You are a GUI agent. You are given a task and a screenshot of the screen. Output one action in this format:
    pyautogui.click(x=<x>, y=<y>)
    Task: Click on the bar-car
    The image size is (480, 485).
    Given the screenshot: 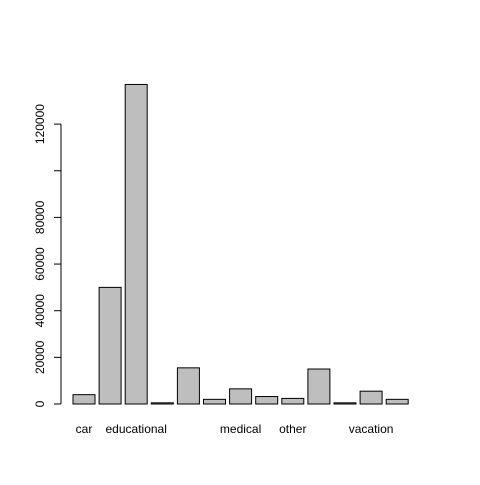 What is the action you would take?
    pyautogui.click(x=84, y=399)
    